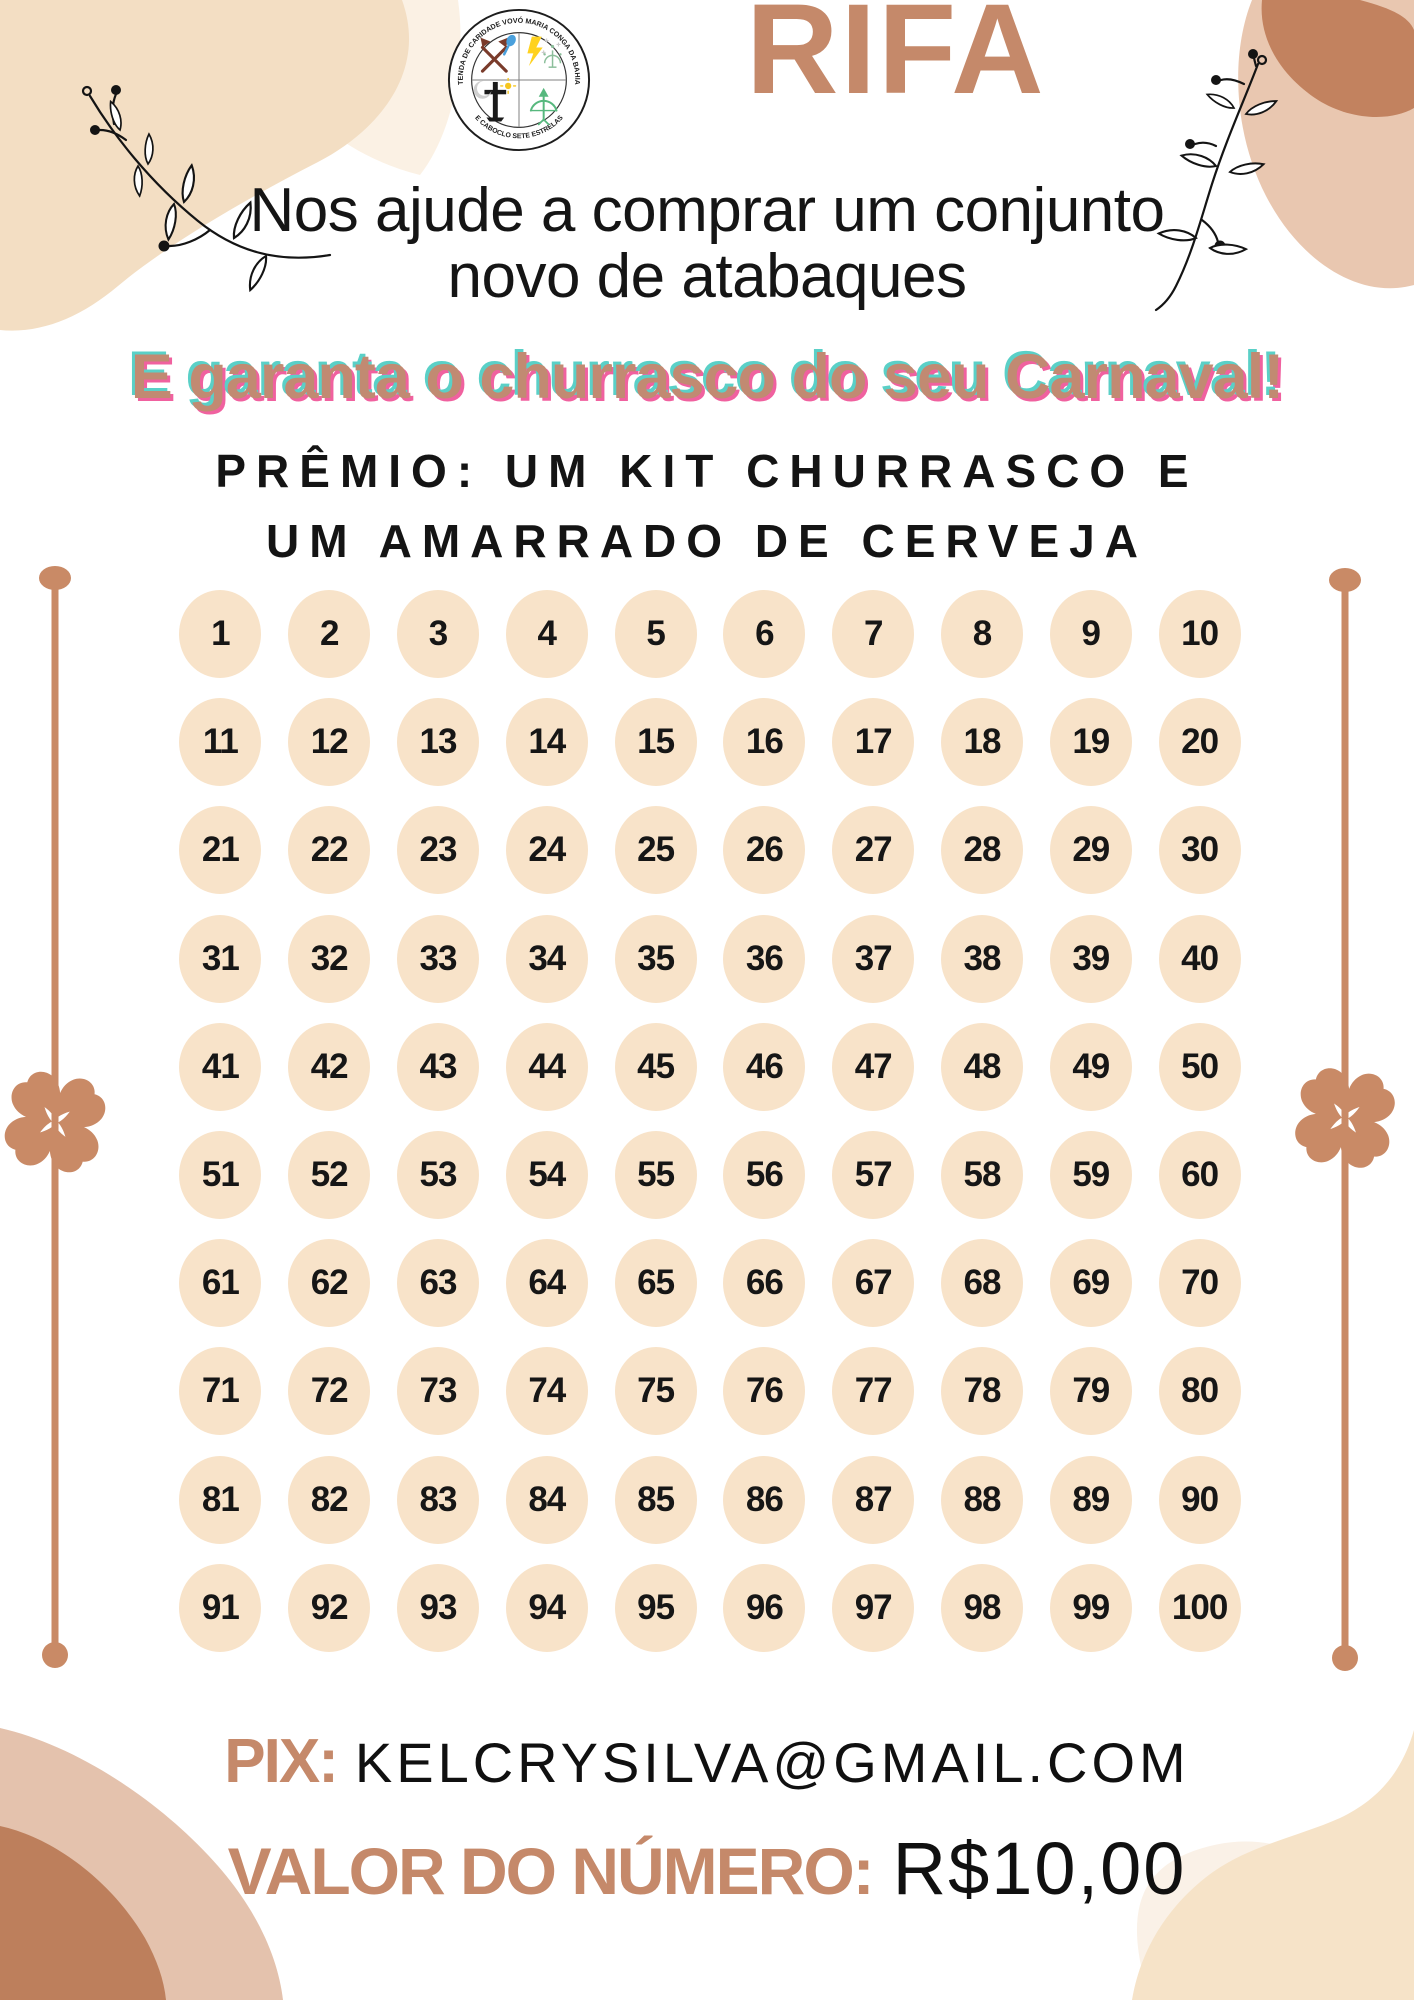  Describe the element at coordinates (655, 1066) in the screenshot. I see `raffle-number: 45` at that location.